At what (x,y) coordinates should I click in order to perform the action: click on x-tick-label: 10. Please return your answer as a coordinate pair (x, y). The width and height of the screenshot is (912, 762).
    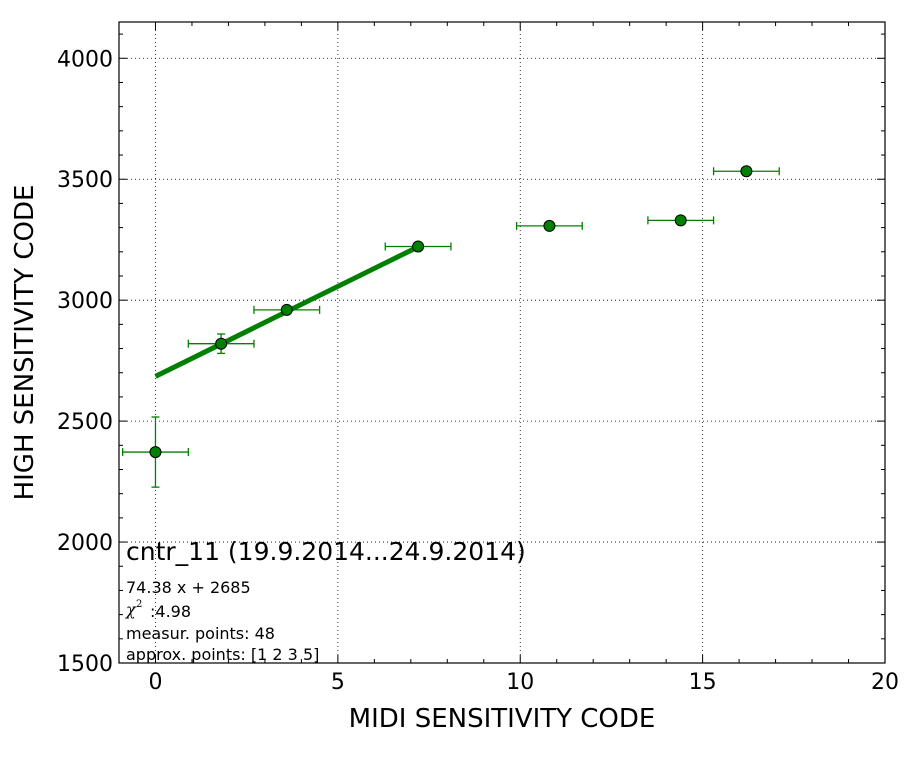
    Looking at the image, I should click on (520, 682).